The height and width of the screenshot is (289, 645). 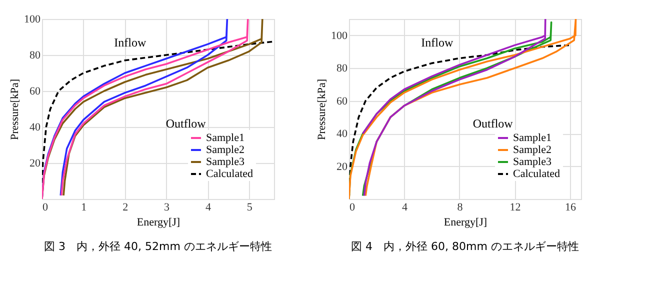 I want to click on x-tick-label: 1, so click(x=84, y=208).